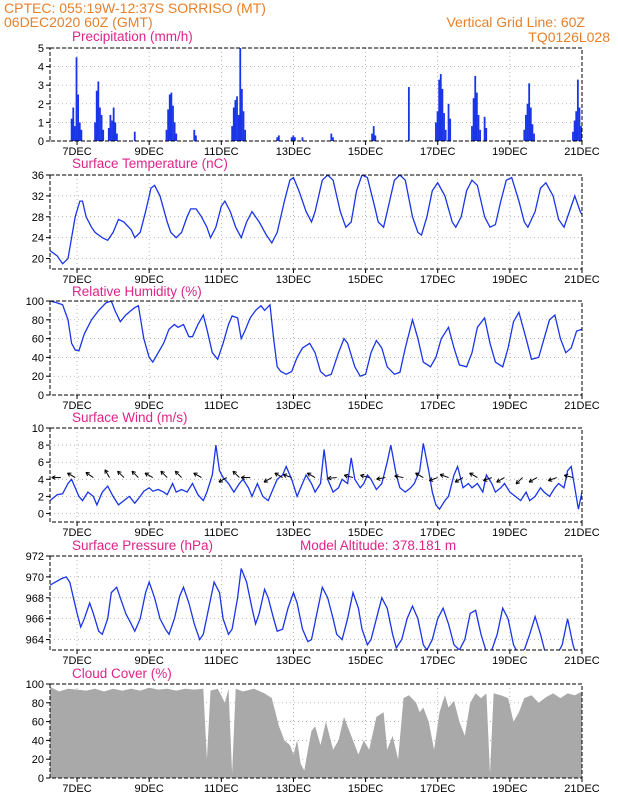  I want to click on y-tick-label: 20, so click(38, 760).